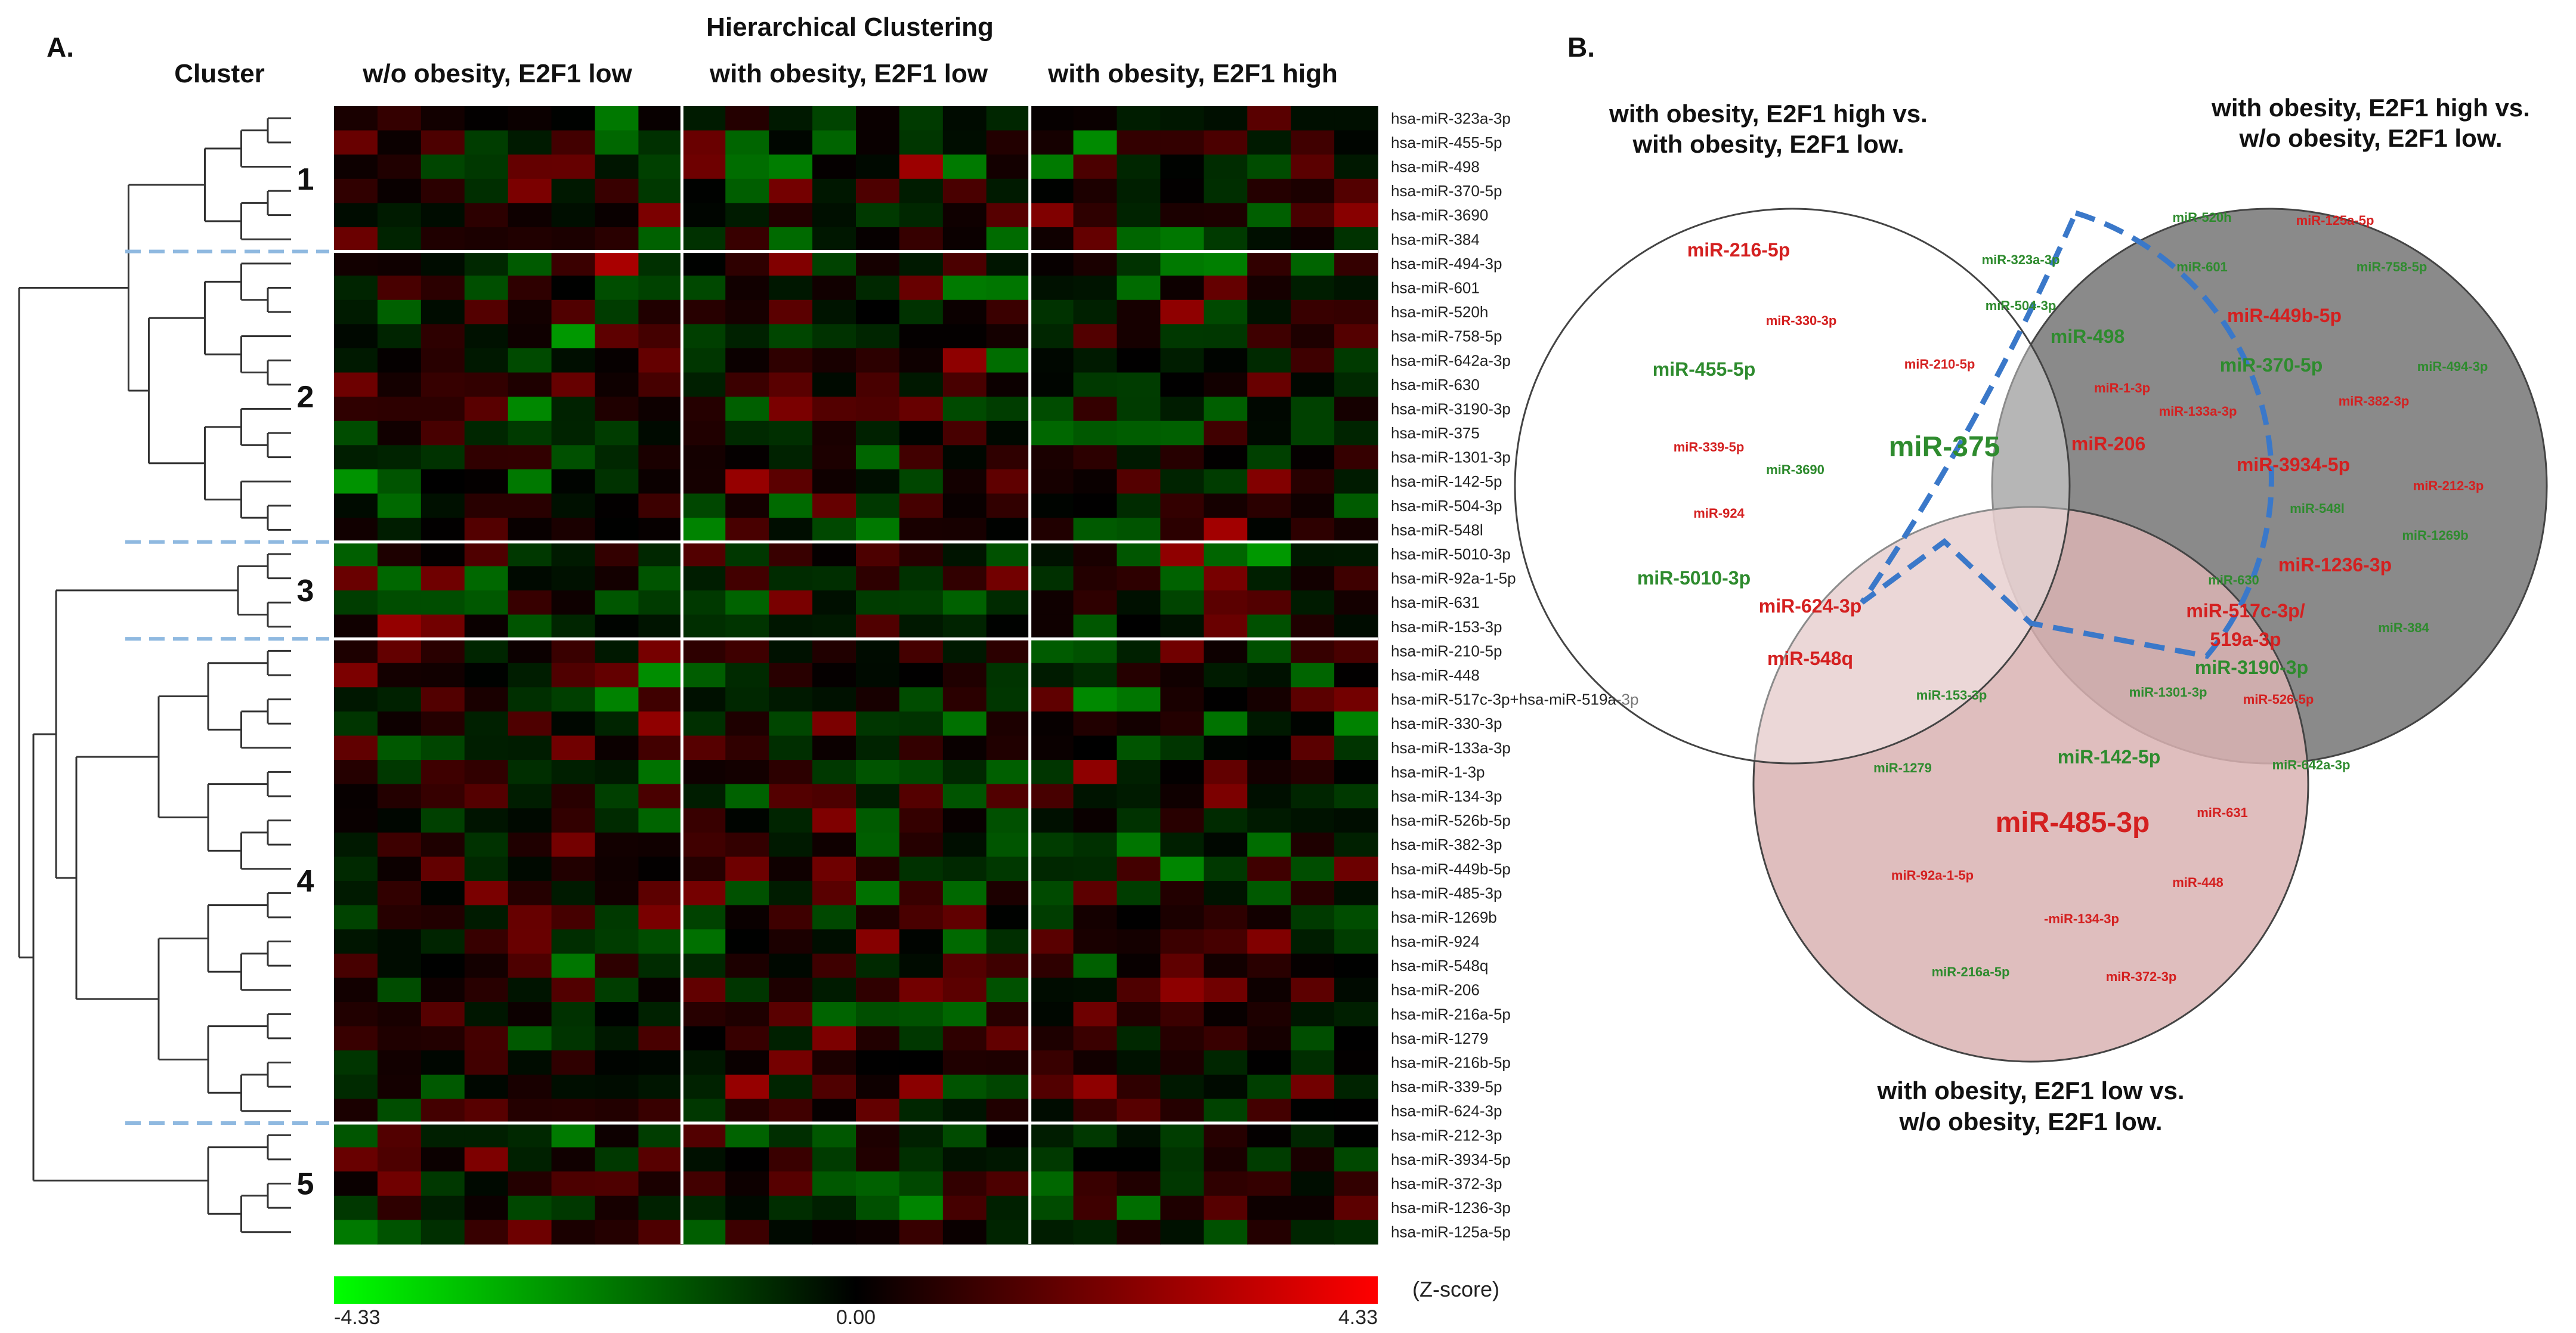 This screenshot has width=2576, height=1333. What do you see at coordinates (2284, 315) in the screenshot?
I see `venn-mirna-label: miR-449b-5p` at bounding box center [2284, 315].